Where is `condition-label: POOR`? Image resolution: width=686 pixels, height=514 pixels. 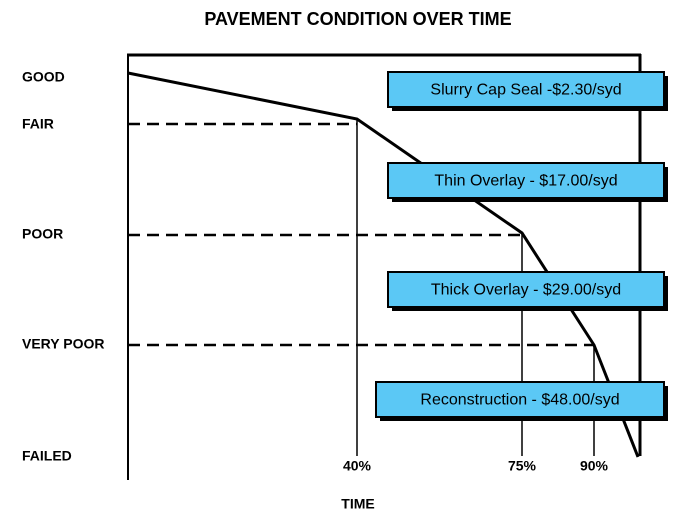 condition-label: POOR is located at coordinates (42, 234).